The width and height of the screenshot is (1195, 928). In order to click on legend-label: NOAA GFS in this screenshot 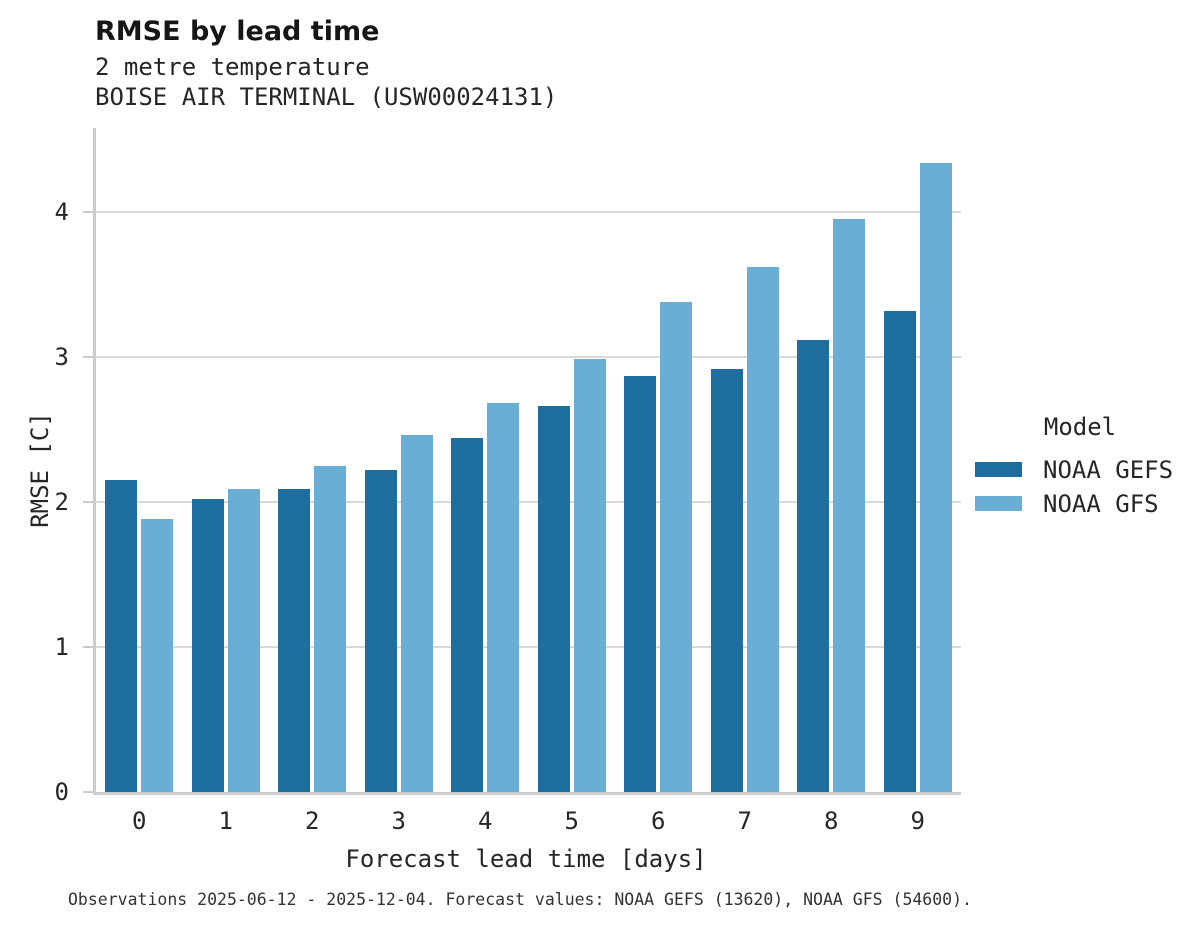, I will do `click(1101, 504)`.